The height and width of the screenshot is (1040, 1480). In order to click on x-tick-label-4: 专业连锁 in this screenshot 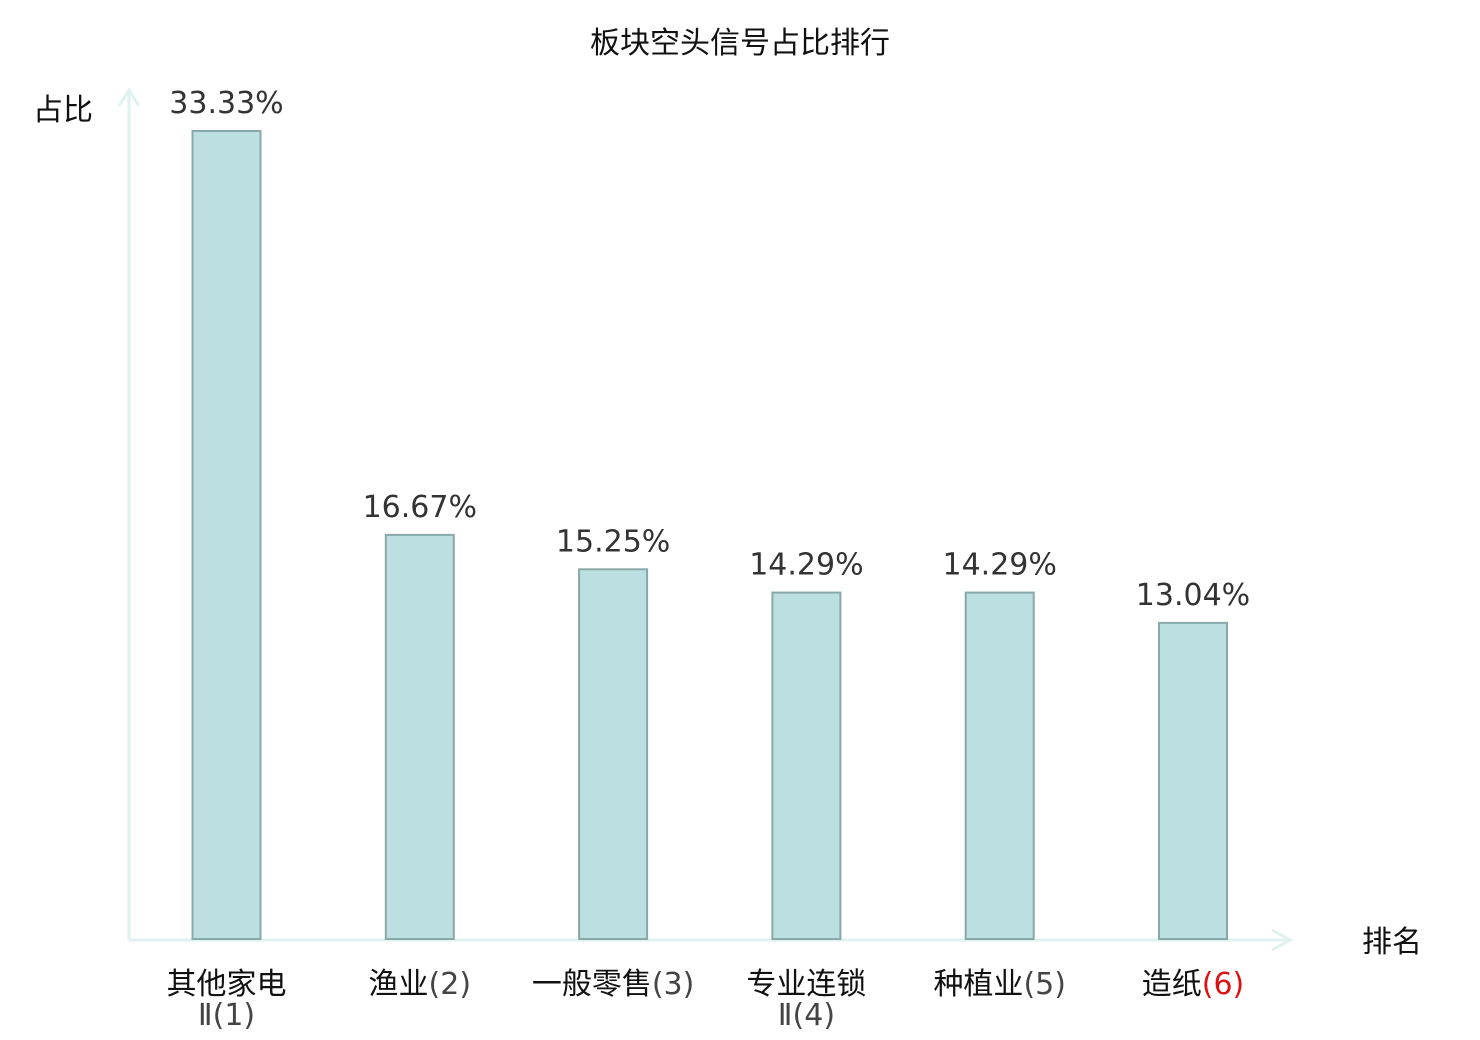, I will do `click(806, 984)`.